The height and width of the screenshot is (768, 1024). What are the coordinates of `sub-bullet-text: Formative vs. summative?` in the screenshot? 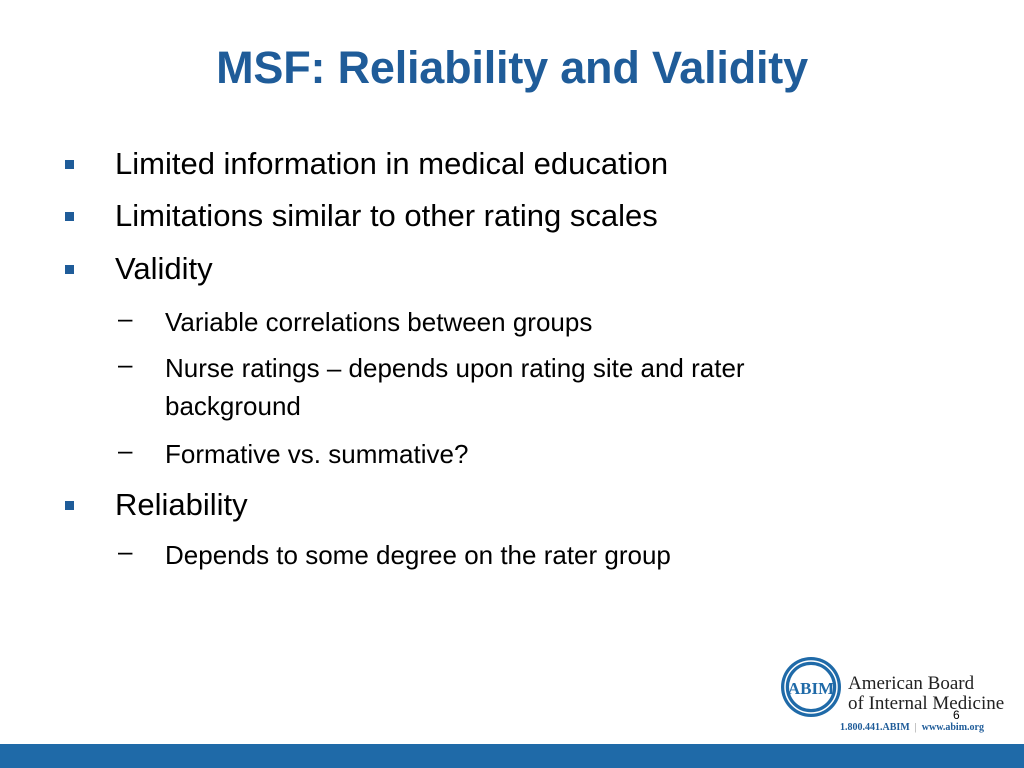 It's located at (317, 454).